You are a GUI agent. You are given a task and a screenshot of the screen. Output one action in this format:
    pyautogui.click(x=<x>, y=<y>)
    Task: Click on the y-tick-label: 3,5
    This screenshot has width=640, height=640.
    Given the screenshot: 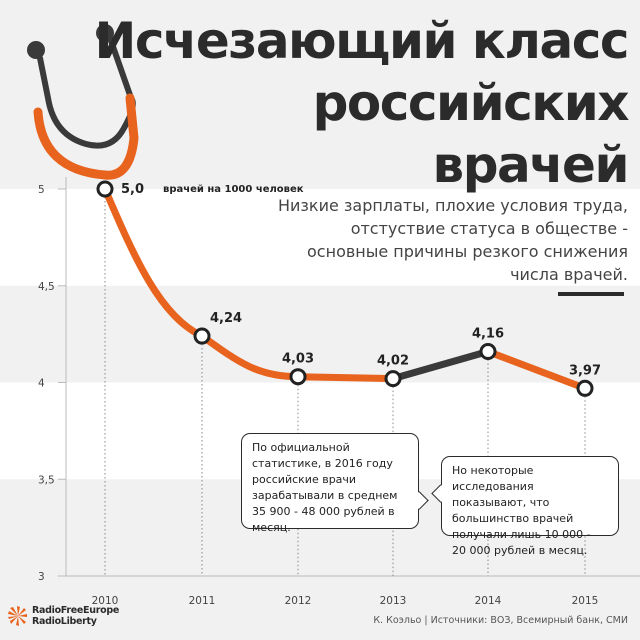 What is the action you would take?
    pyautogui.click(x=46, y=480)
    